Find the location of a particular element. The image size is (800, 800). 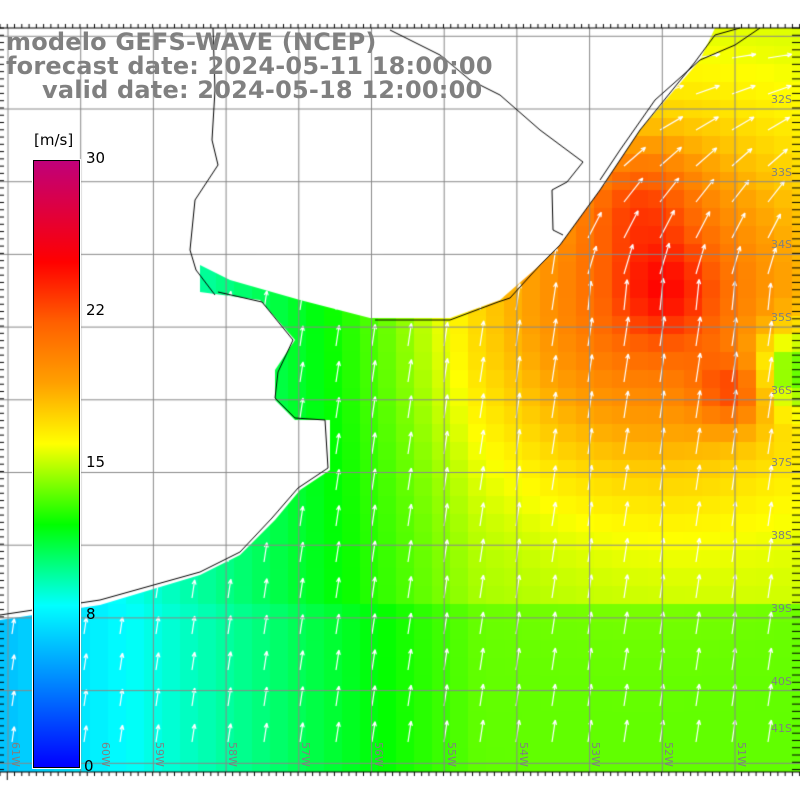

lat-label: 35S is located at coordinates (781, 317).